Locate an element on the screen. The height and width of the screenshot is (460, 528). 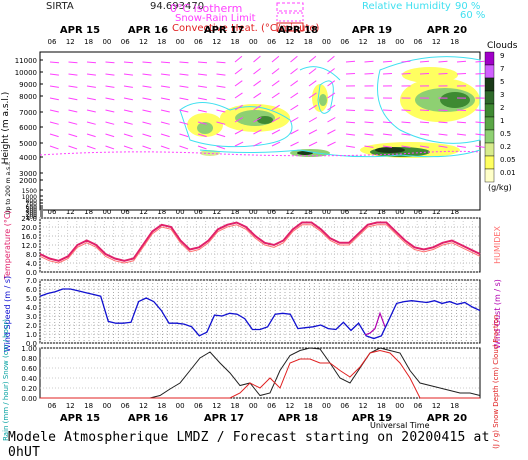
colorbar-label: 1 is located at coordinates (502, 121).